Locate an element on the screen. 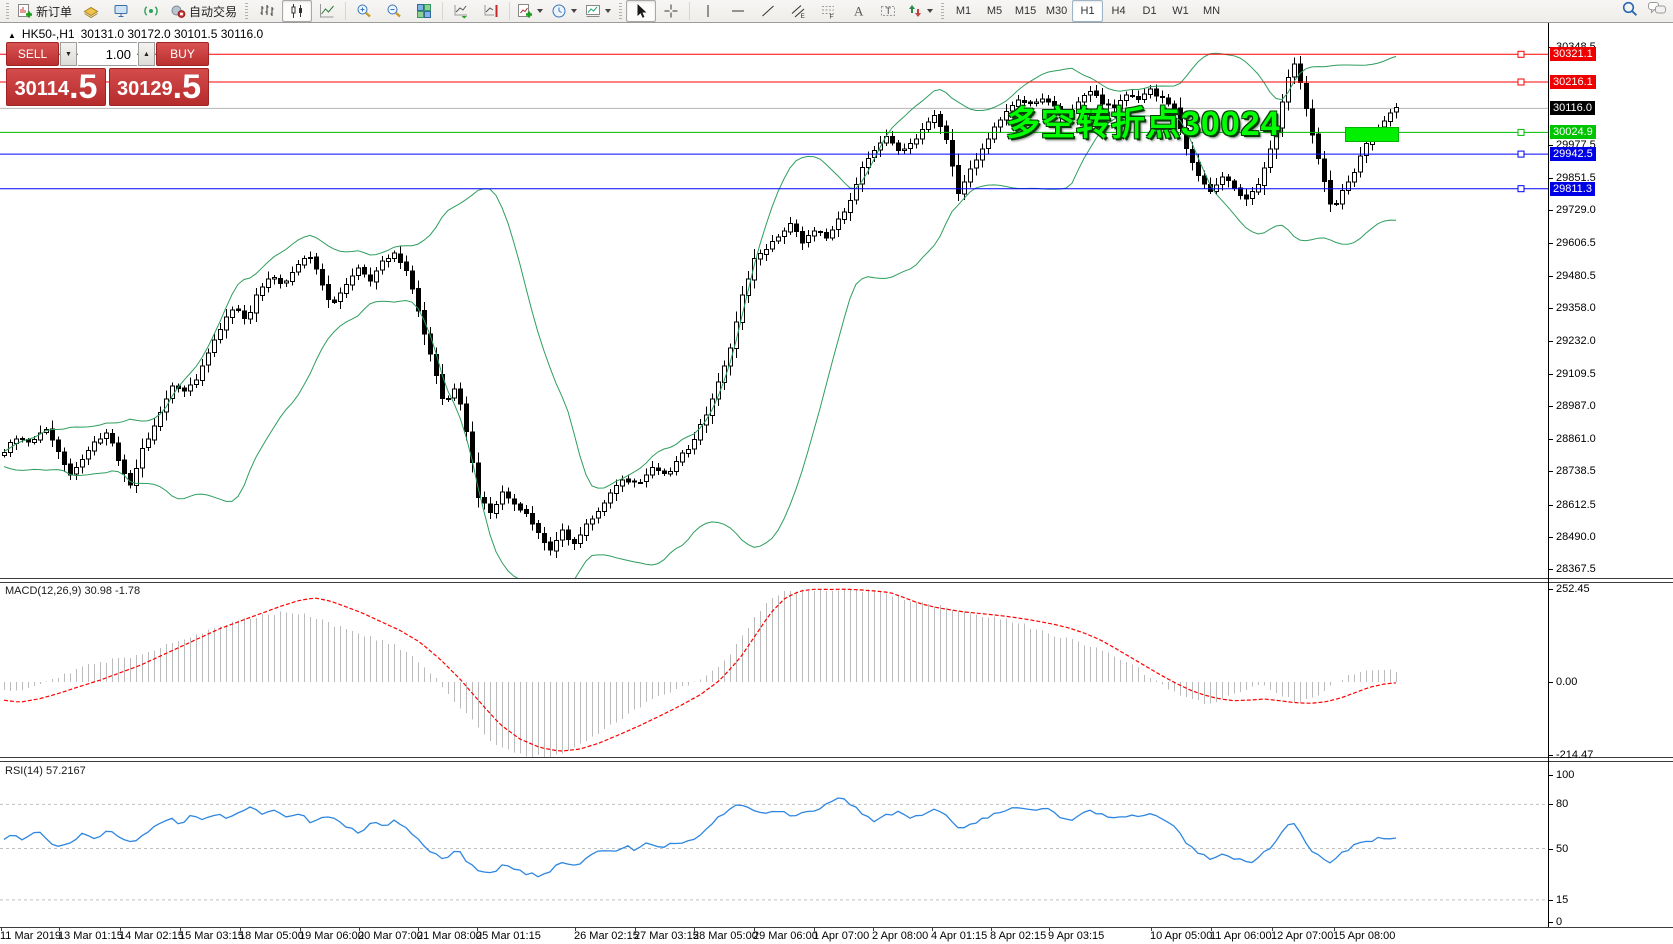 Image resolution: width=1673 pixels, height=944 pixels. macd-tick-label: -214.47 is located at coordinates (1575, 755).